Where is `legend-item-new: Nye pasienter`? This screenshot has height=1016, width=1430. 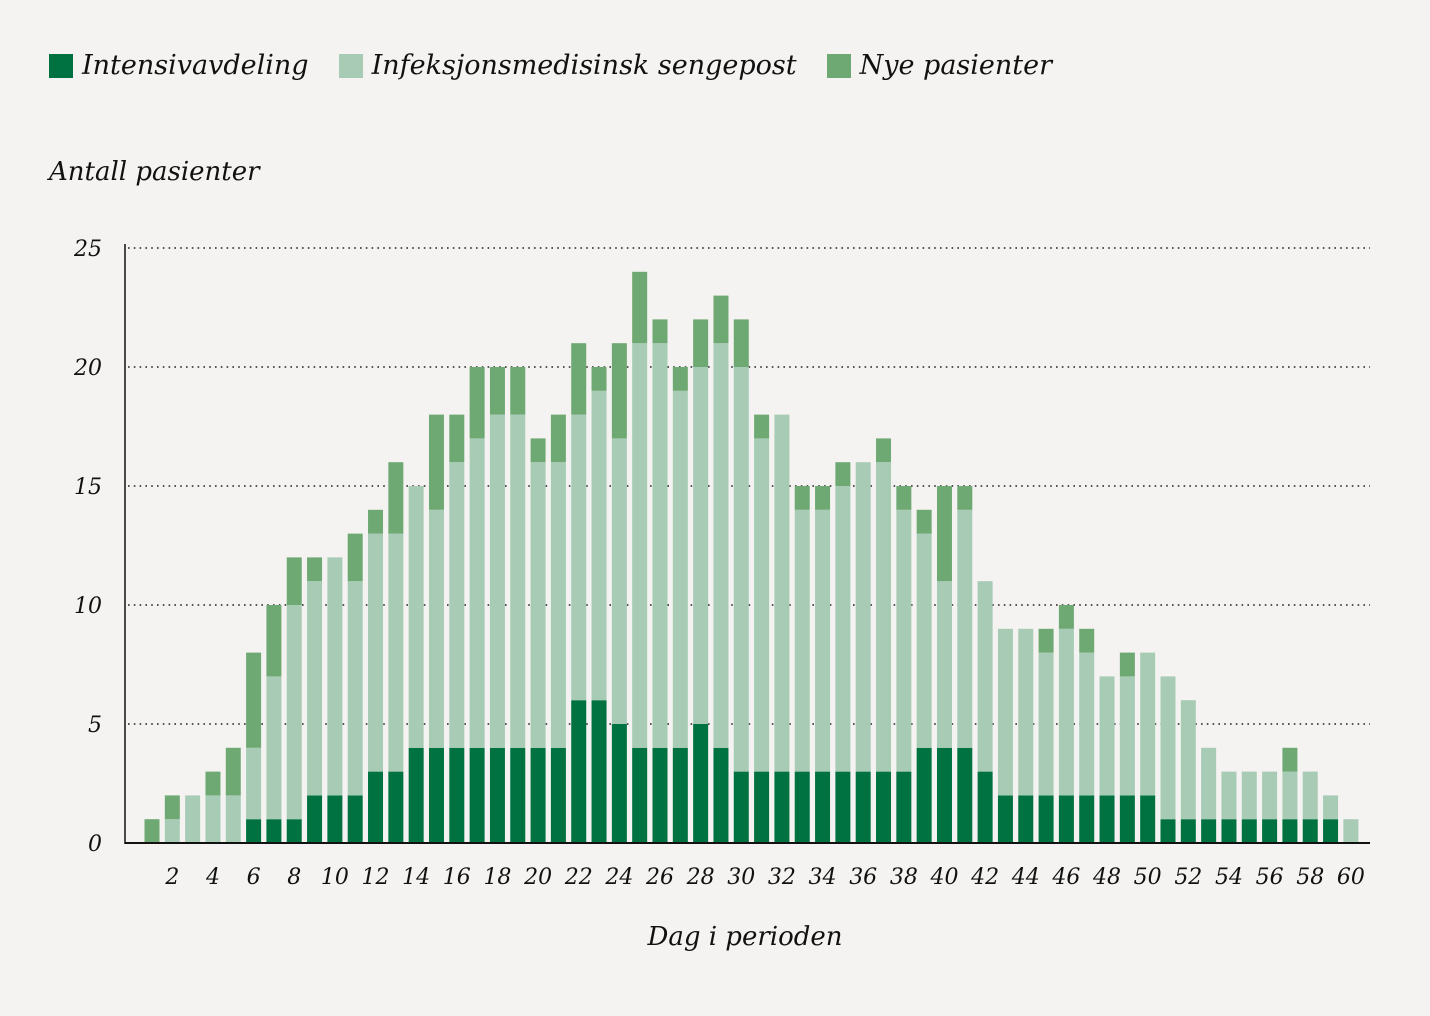 legend-item-new: Nye pasienter is located at coordinates (939, 65).